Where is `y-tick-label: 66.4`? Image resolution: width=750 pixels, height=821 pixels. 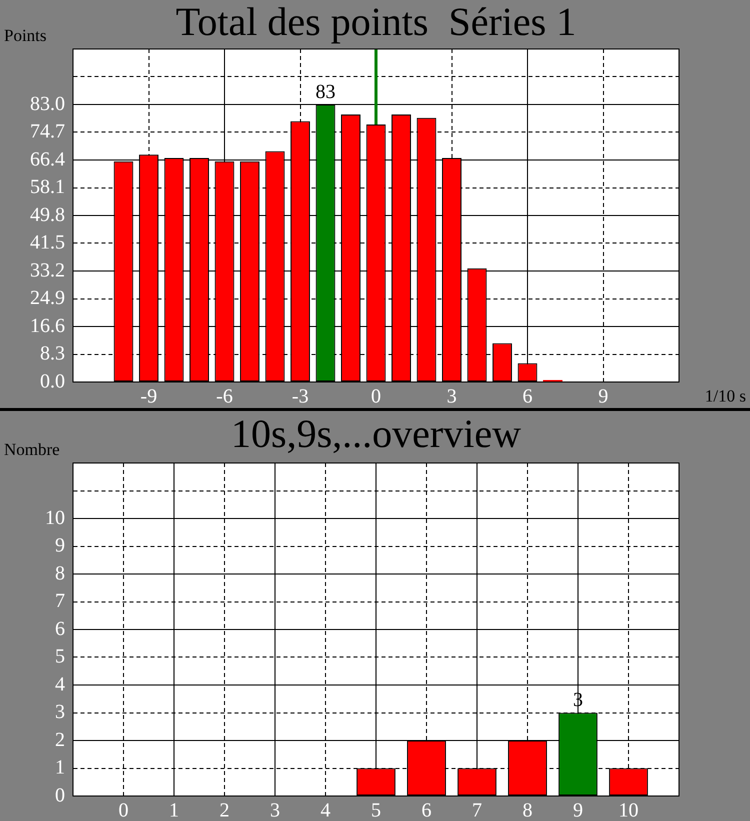
y-tick-label: 66.4 is located at coordinates (47, 159).